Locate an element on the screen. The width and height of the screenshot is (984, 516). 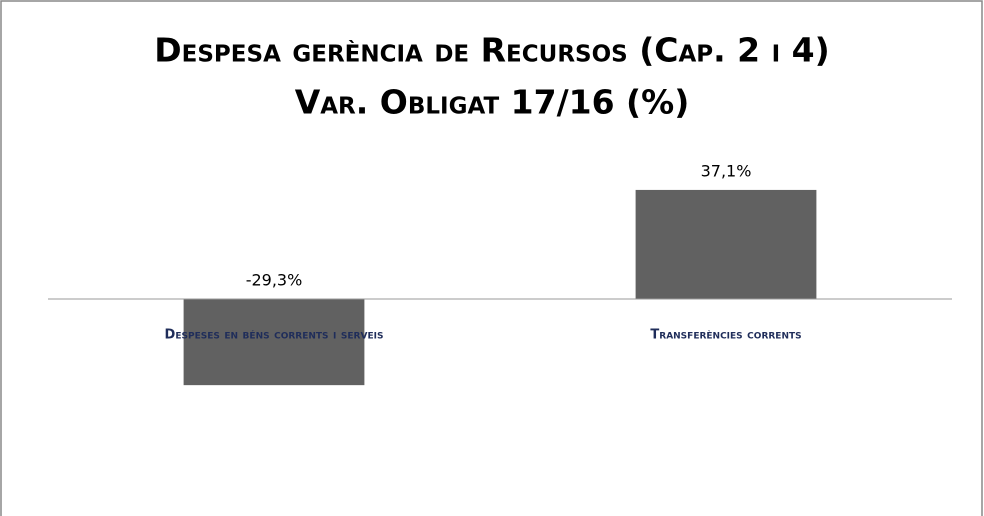
chart-subtitle: Var. Obligat 17/16 (%) is located at coordinates (492, 102).